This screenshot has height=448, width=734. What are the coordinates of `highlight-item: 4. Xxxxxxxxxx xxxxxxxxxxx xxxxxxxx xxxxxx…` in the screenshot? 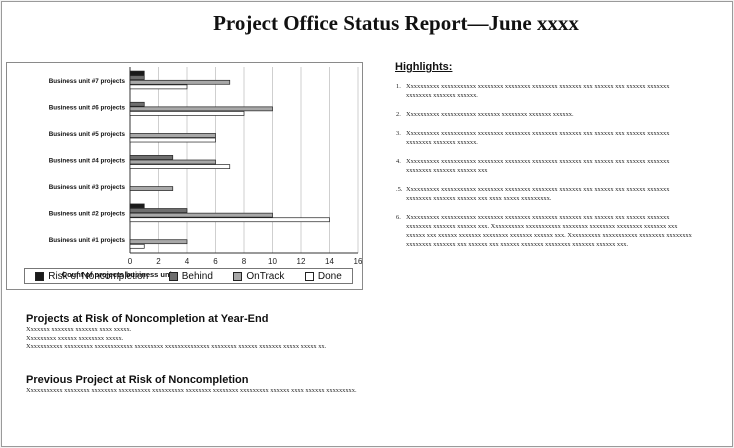 It's located at (545, 166).